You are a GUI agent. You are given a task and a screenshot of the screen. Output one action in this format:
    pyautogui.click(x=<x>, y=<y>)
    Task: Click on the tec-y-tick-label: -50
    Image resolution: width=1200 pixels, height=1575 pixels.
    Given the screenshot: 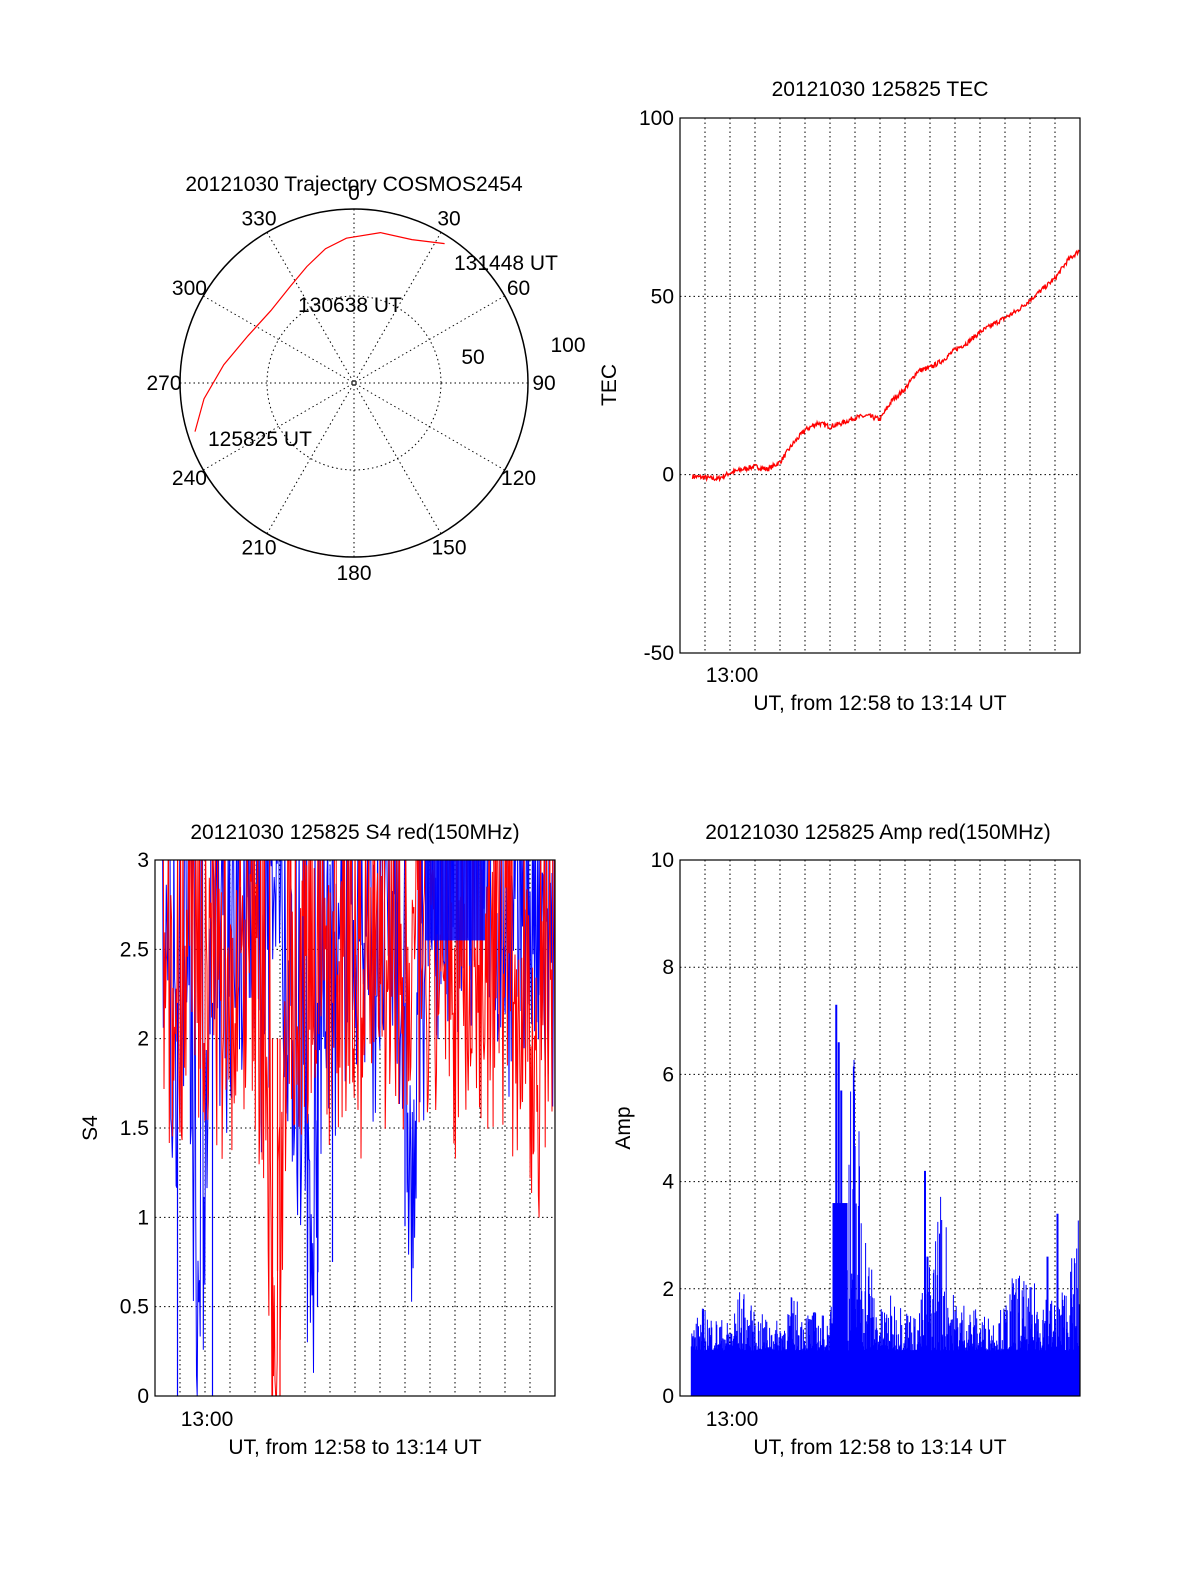 What is the action you would take?
    pyautogui.click(x=659, y=653)
    